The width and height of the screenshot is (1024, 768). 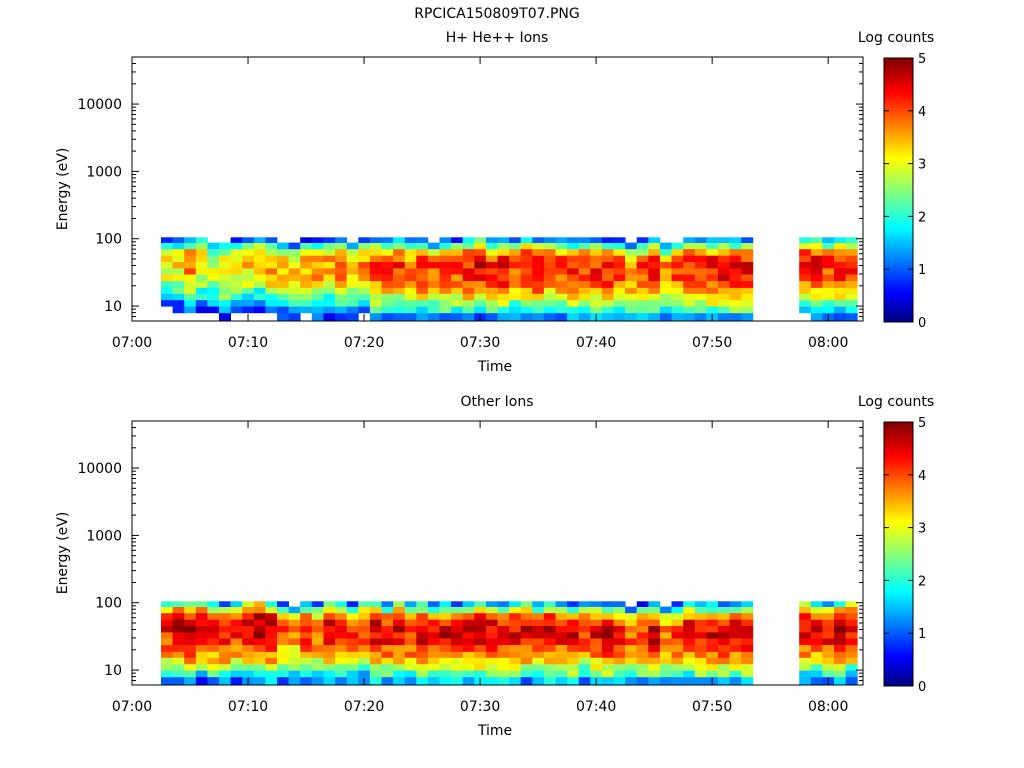 What do you see at coordinates (104, 536) in the screenshot?
I see `y-tick-label: 1000` at bounding box center [104, 536].